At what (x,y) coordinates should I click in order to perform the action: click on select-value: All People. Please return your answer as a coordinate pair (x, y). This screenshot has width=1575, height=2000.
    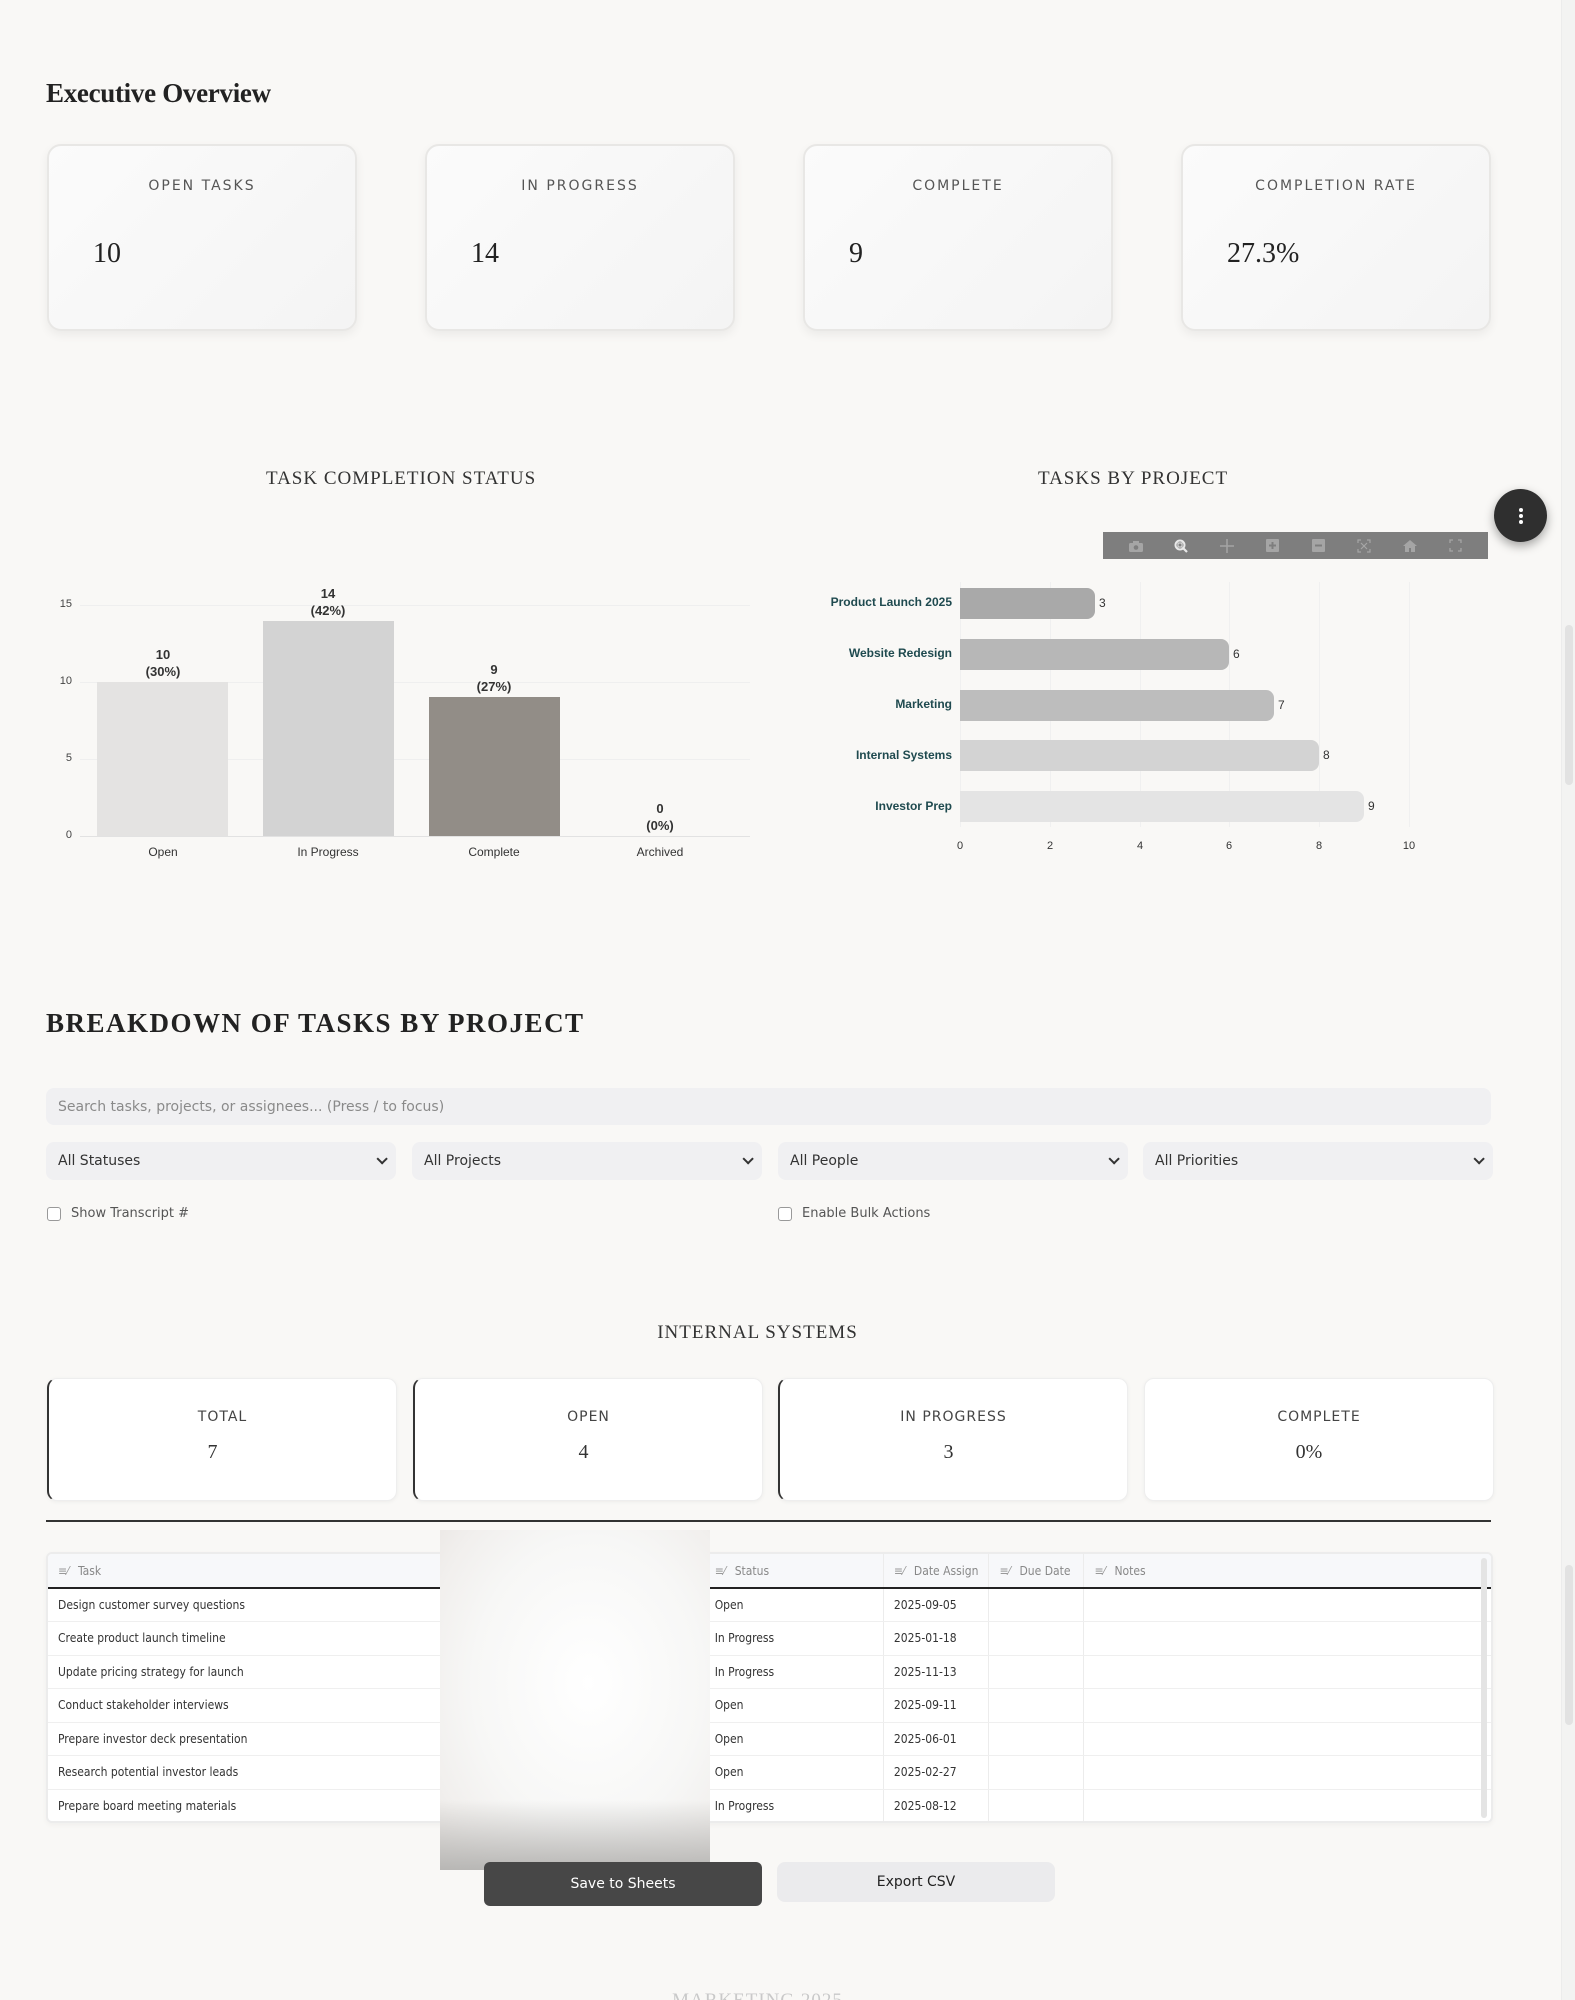
    Looking at the image, I should click on (824, 1161).